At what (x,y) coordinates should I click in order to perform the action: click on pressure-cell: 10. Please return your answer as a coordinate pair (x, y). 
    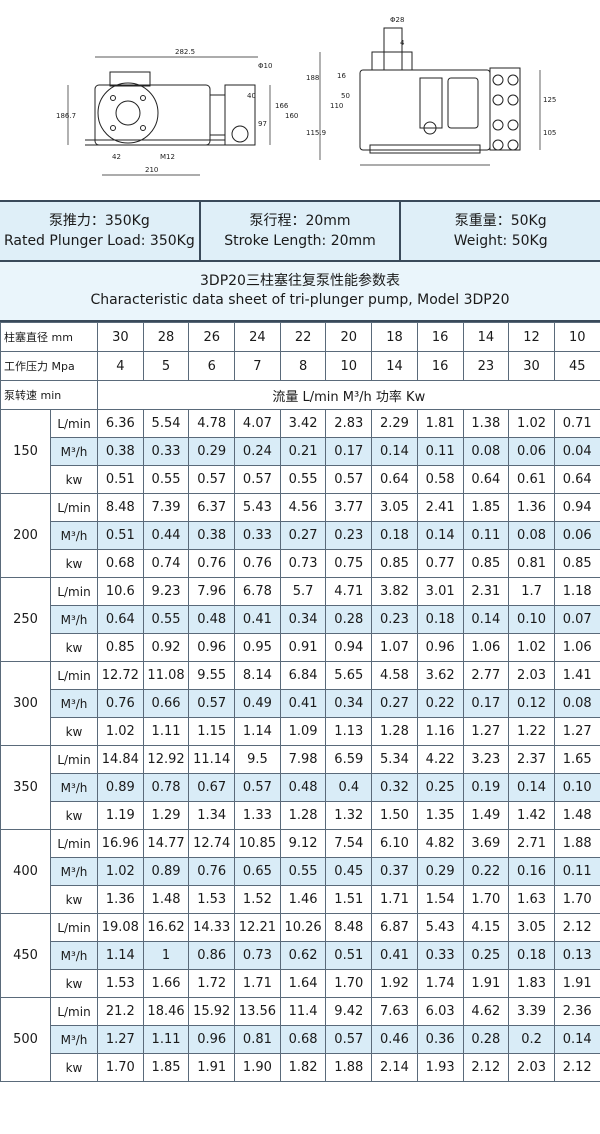
    Looking at the image, I should click on (349, 366).